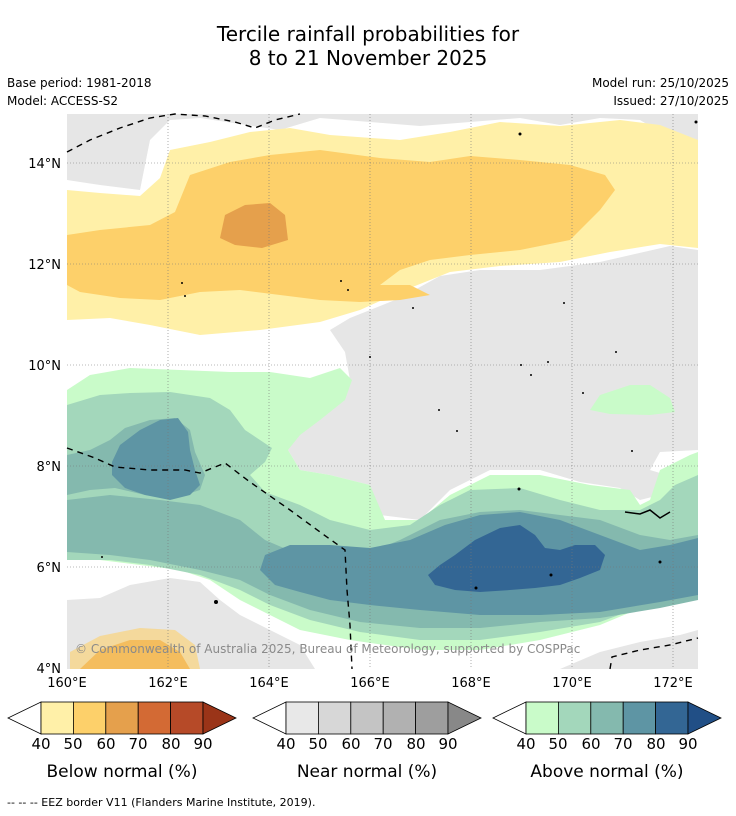 The image size is (736, 816). I want to click on above-normal-70-region-west, so click(156, 459).